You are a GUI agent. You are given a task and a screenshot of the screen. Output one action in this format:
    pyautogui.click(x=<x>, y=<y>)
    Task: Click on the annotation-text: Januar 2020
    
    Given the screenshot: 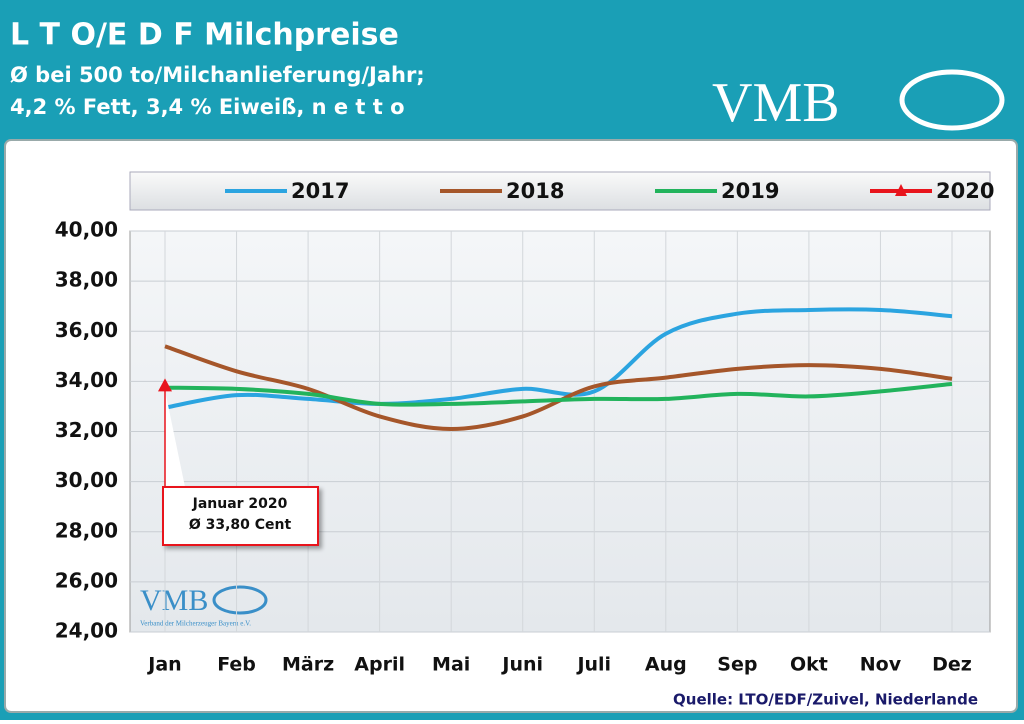 What is the action you would take?
    pyautogui.click(x=240, y=504)
    